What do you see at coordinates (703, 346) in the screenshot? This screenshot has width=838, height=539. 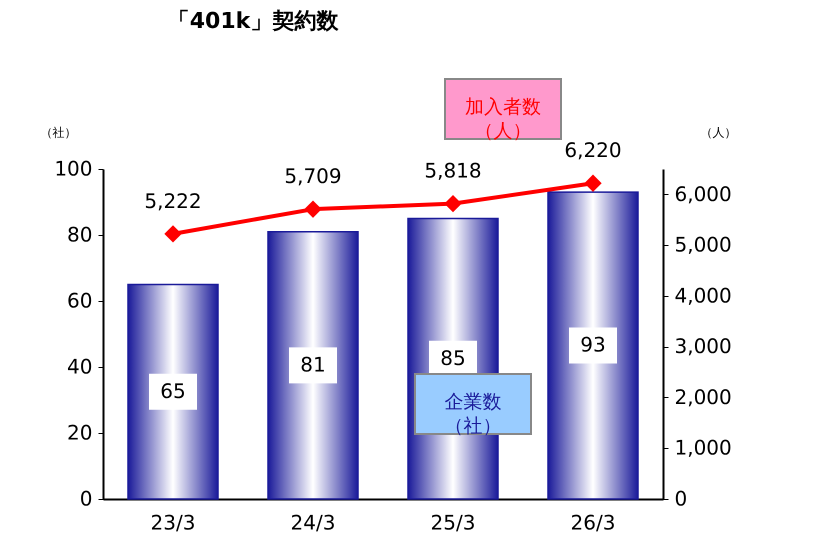 I see `y2-tick-label: 3,000` at bounding box center [703, 346].